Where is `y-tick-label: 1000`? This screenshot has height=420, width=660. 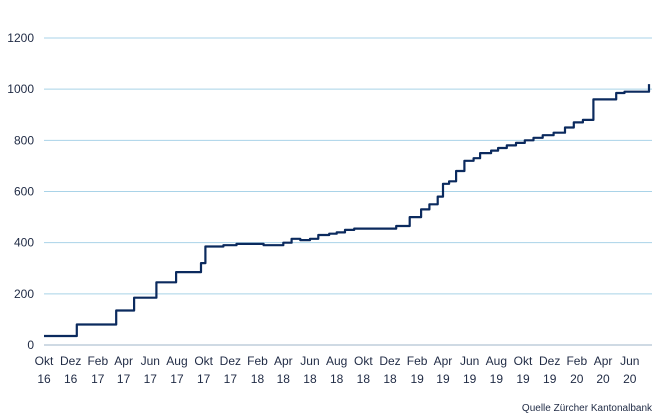 y-tick-label: 1000 is located at coordinates (20, 89).